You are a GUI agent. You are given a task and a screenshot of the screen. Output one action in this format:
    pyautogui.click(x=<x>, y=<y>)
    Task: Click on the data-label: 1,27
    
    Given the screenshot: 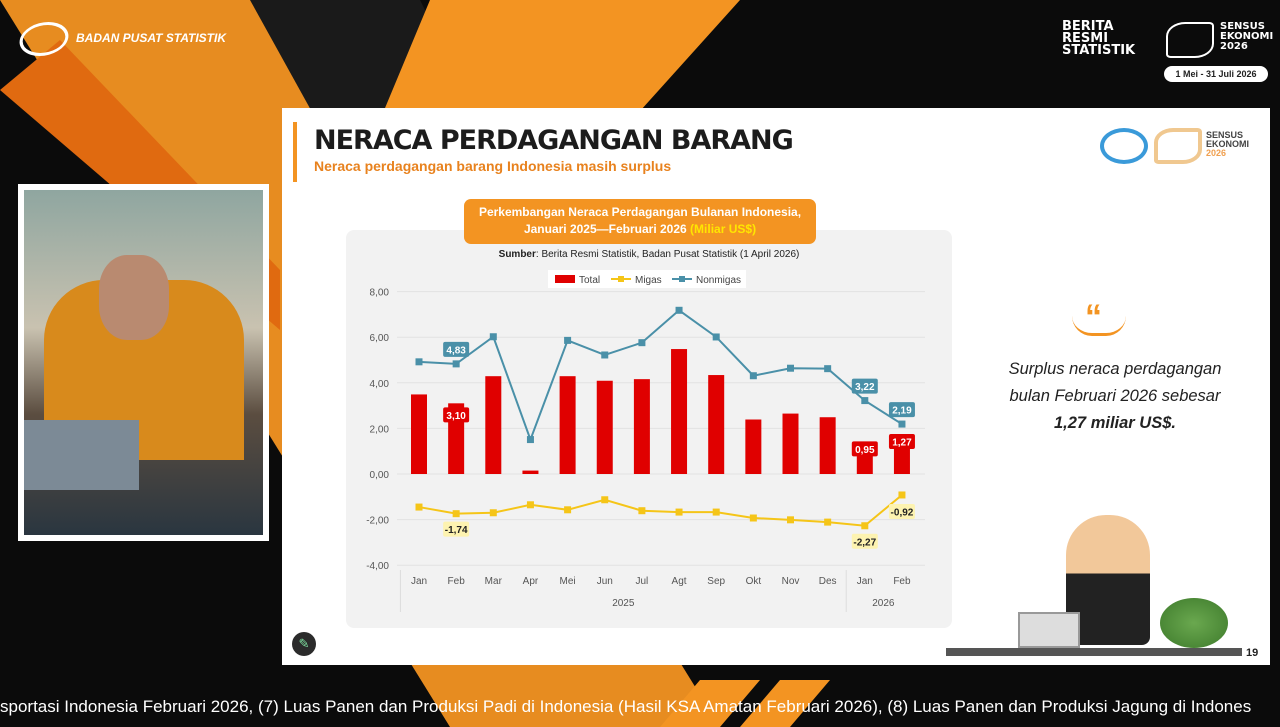 What is the action you would take?
    pyautogui.click(x=902, y=443)
    